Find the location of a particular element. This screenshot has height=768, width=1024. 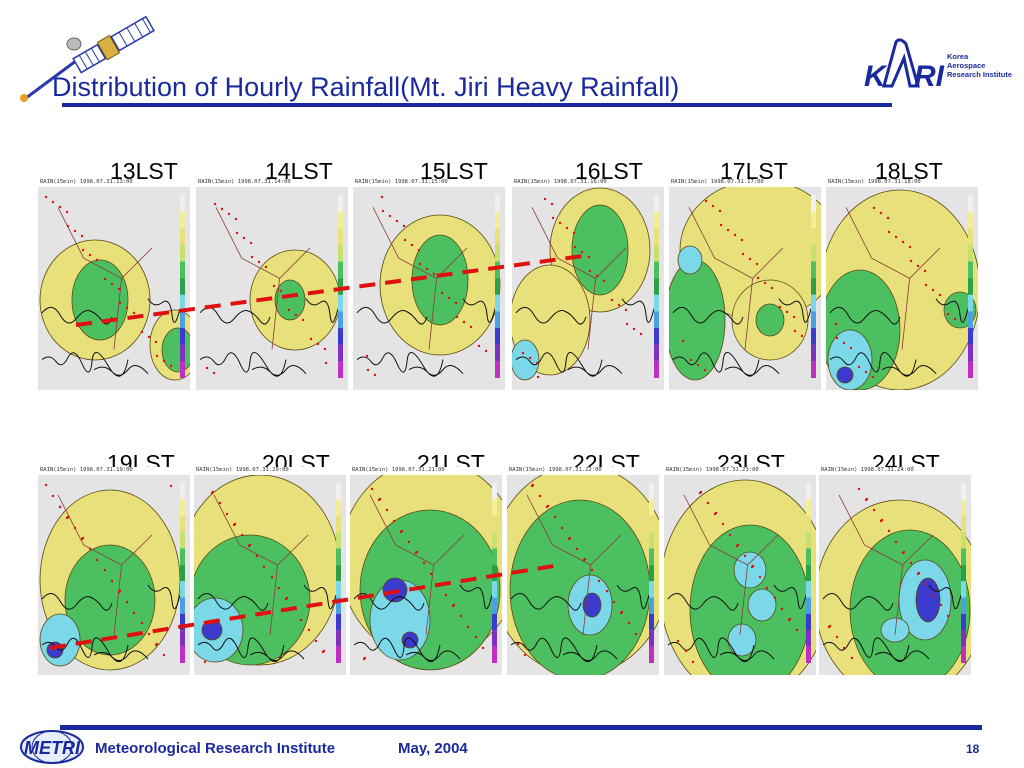

svg-text: K is located at coordinates (876, 76).